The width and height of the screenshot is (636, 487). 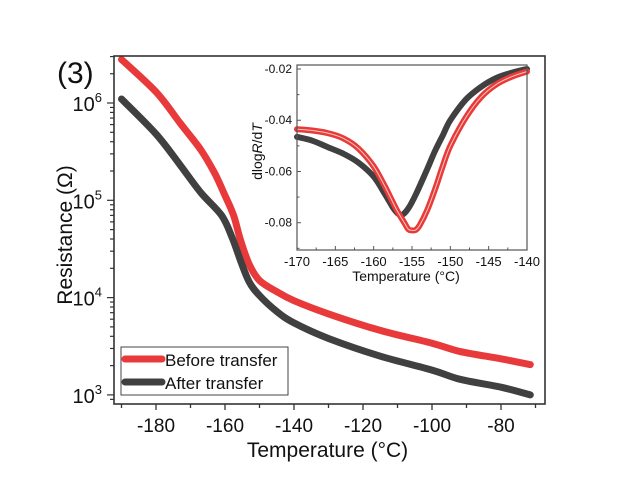 I want to click on legend: Before transfer After transfer, so click(x=204, y=371).